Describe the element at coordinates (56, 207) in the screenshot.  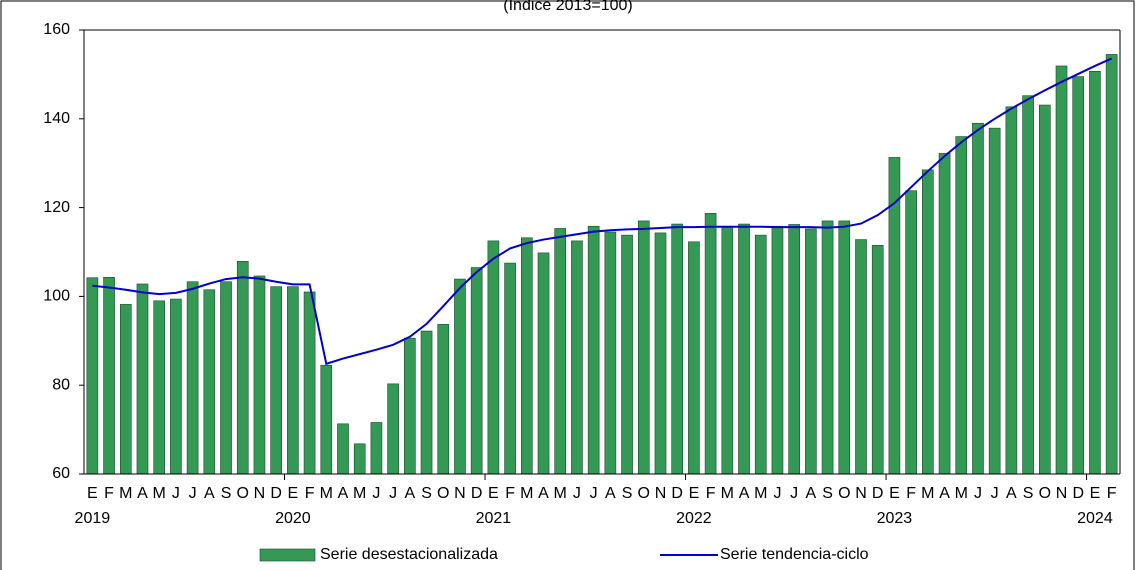
I see `y-tick-label: 120` at that location.